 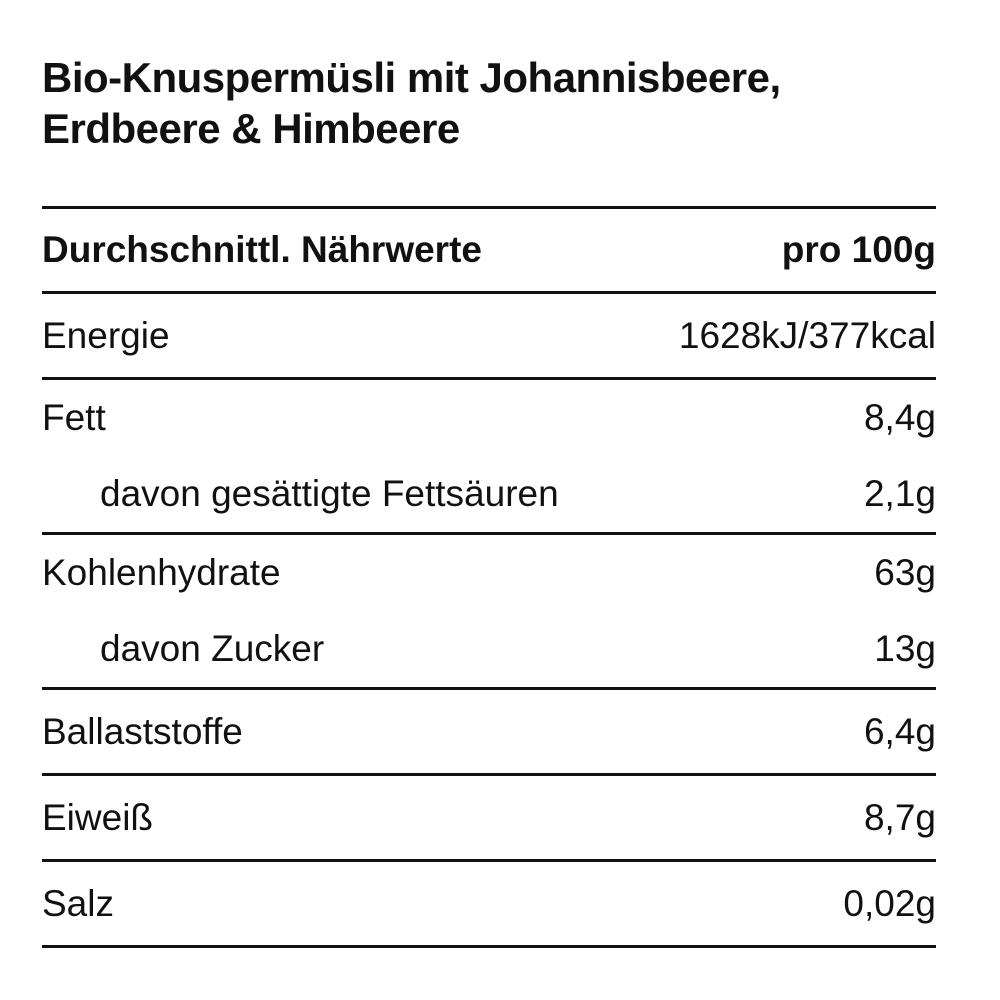 I want to click on nutrient-label: Kohlenhydrate, so click(x=161, y=573).